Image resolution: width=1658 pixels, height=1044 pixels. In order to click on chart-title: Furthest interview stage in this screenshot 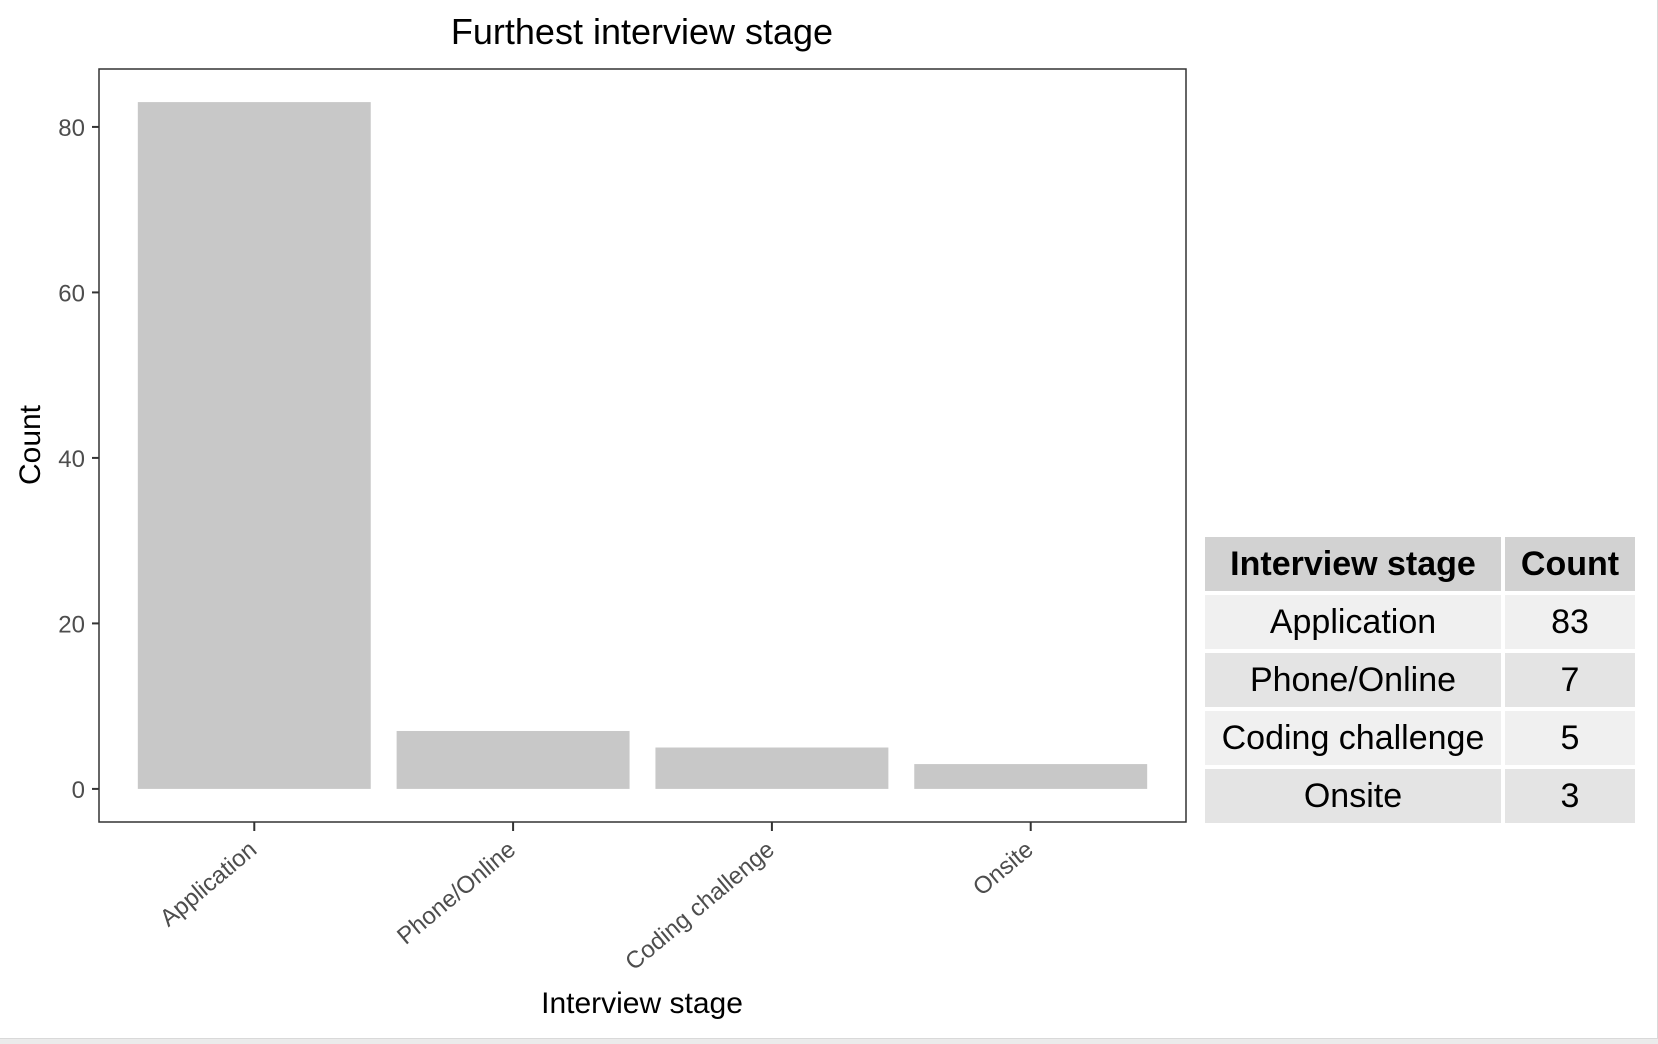, I will do `click(642, 31)`.